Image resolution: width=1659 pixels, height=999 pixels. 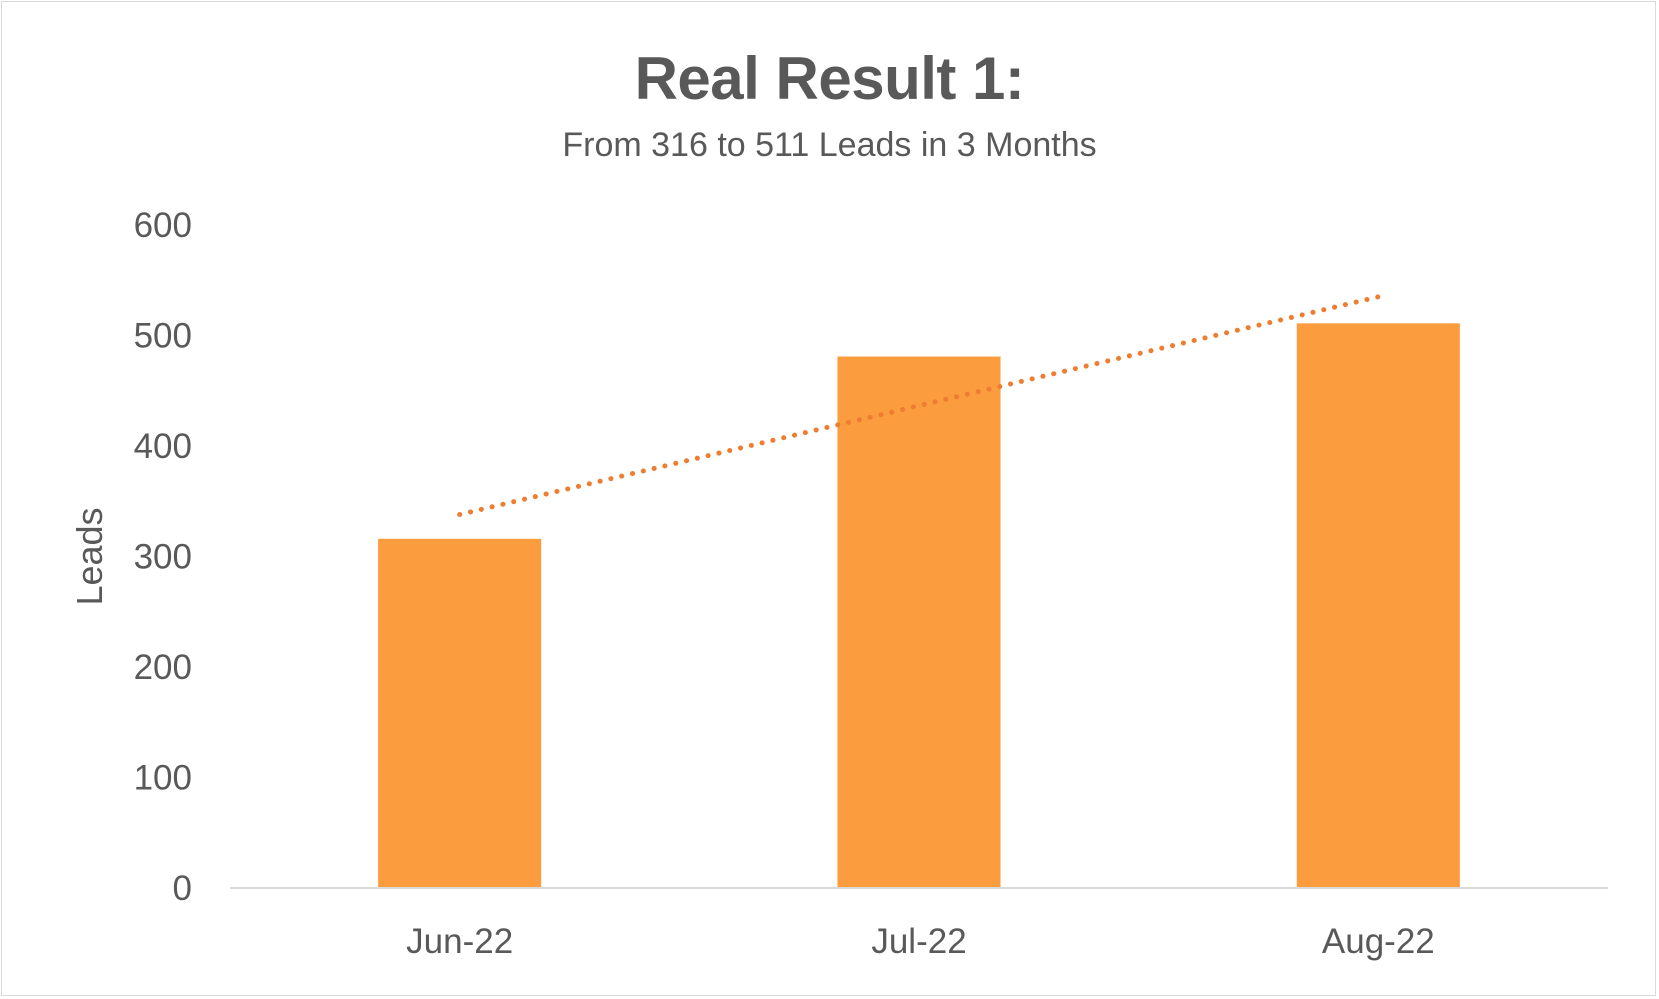 I want to click on y-tick-label: 300, so click(x=163, y=557).